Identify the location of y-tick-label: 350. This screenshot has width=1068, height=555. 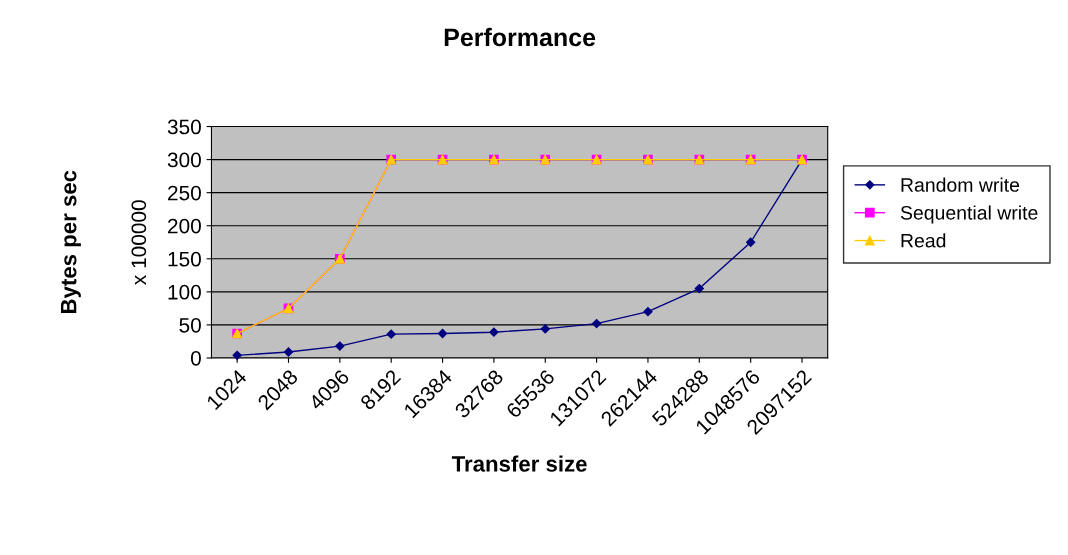
(184, 127).